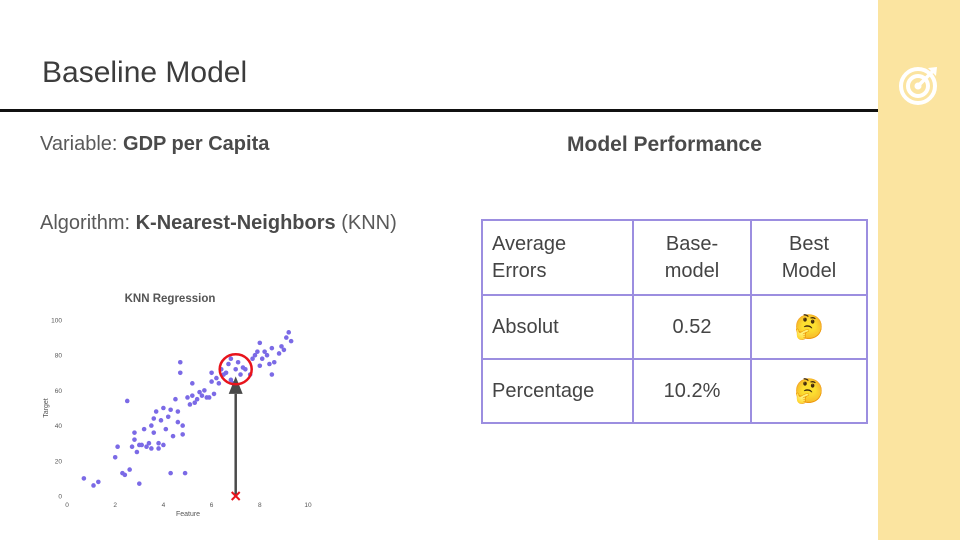 This screenshot has width=960, height=540. What do you see at coordinates (918, 86) in the screenshot?
I see `target-icon` at bounding box center [918, 86].